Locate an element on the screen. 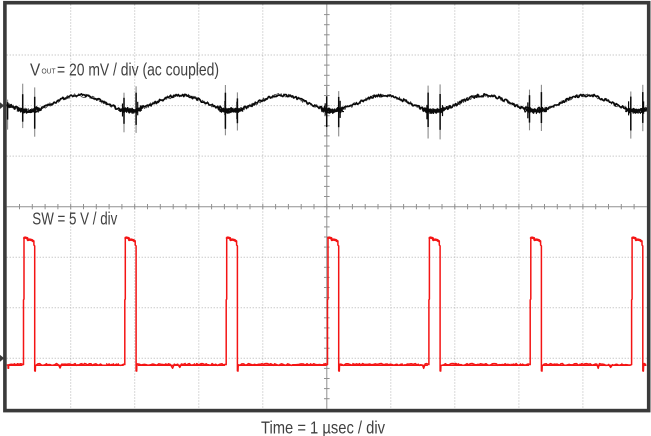 Image resolution: width=651 pixels, height=436 pixels. svg-text: V is located at coordinates (35, 69).